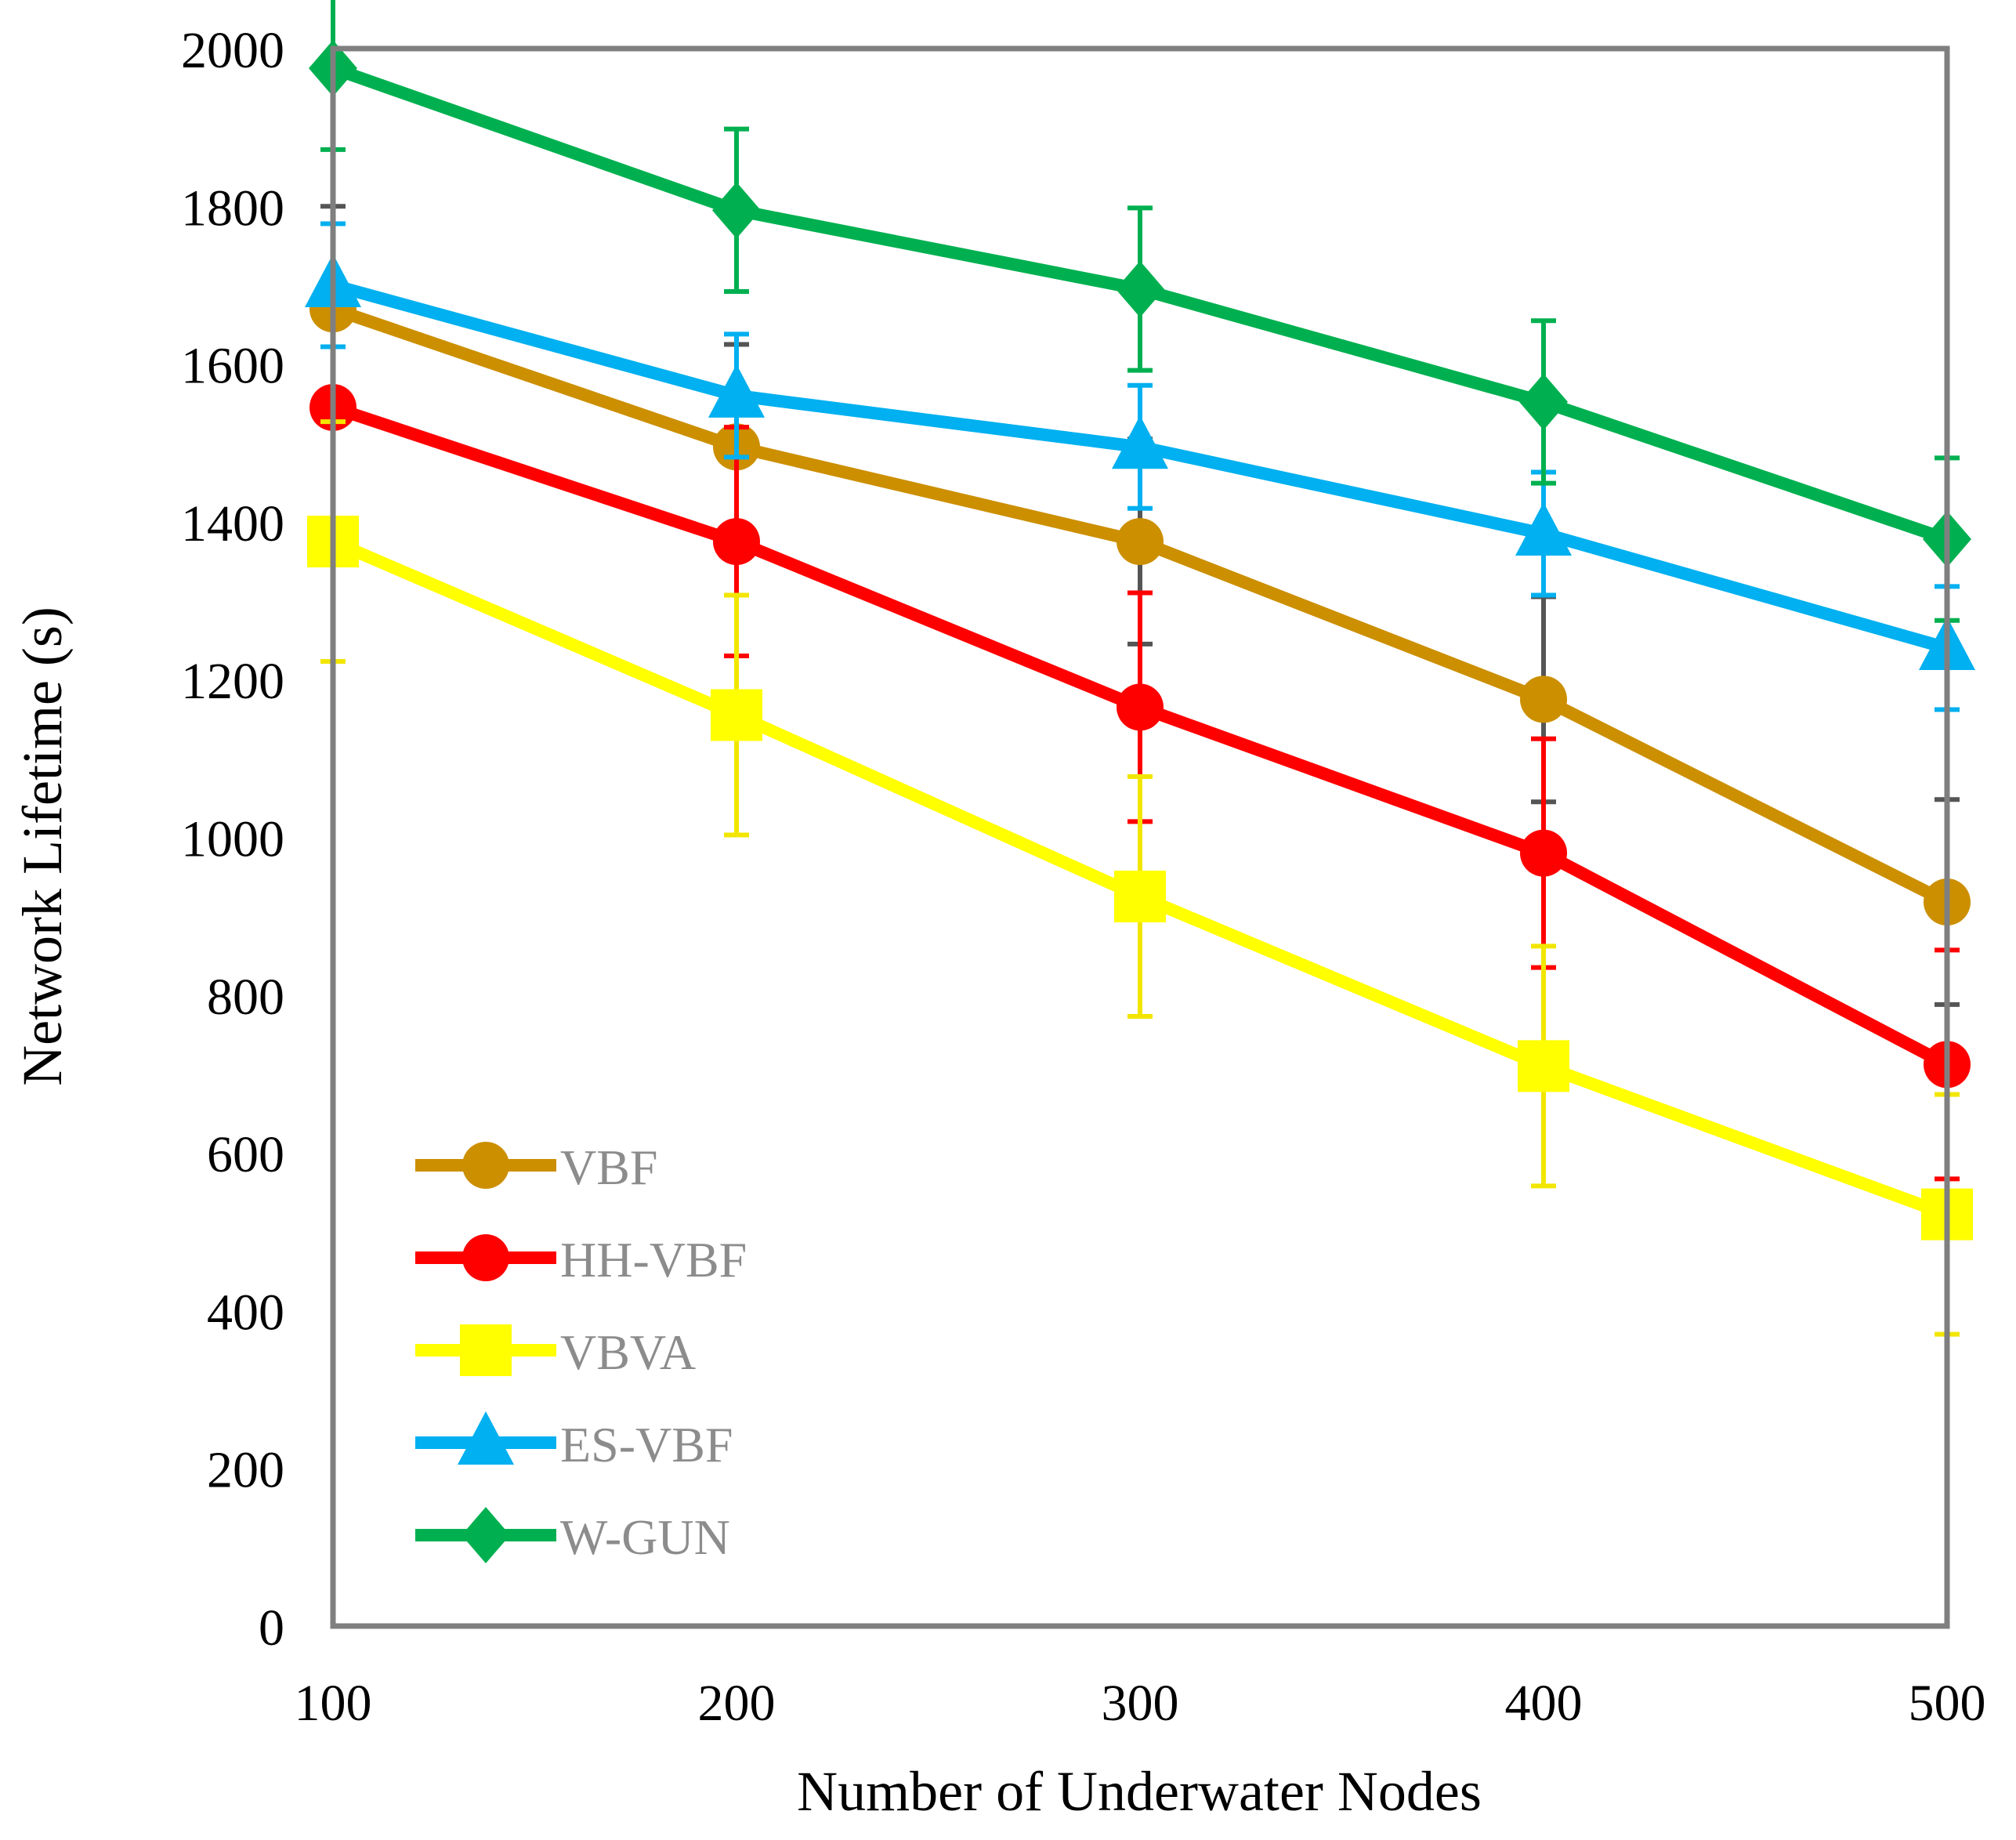  What do you see at coordinates (42, 847) in the screenshot?
I see `y-axis-title: Network Lifetime (s)` at bounding box center [42, 847].